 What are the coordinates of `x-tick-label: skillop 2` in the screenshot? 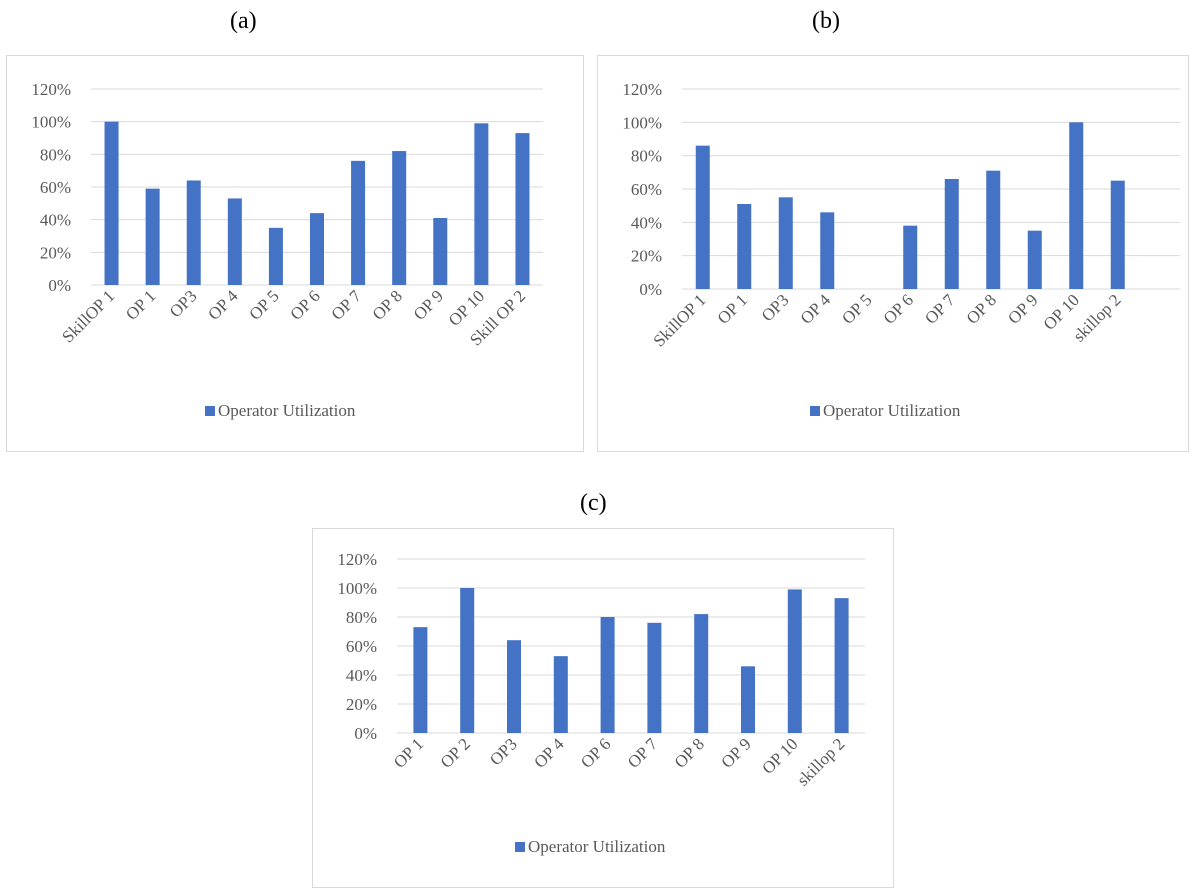 It's located at (820, 761).